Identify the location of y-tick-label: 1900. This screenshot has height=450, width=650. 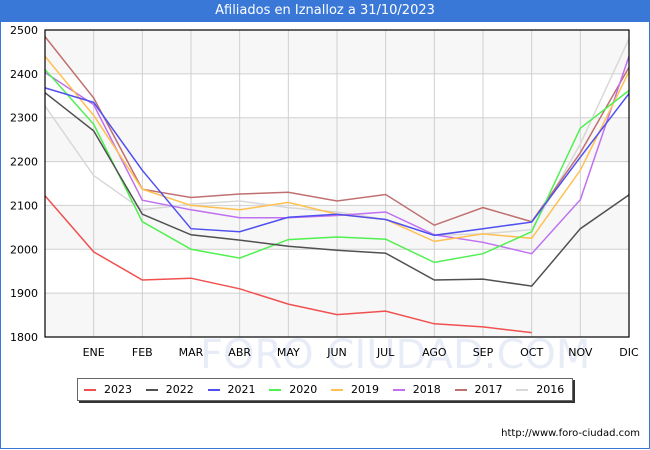
(24, 293).